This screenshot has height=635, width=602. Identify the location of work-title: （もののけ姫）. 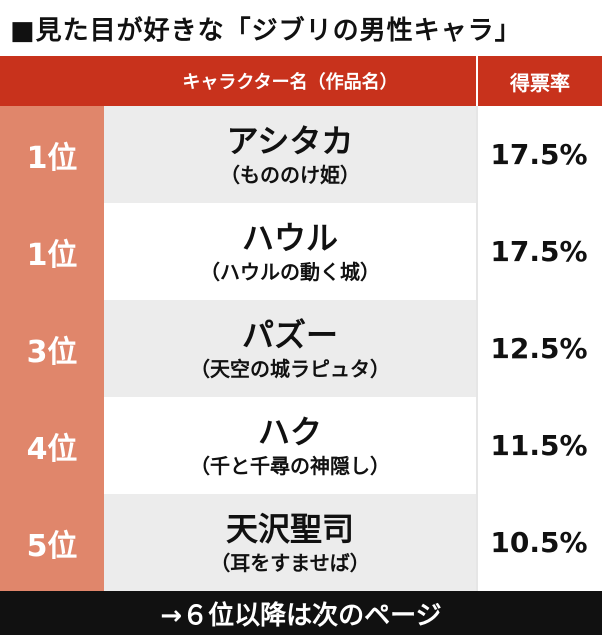
(290, 174).